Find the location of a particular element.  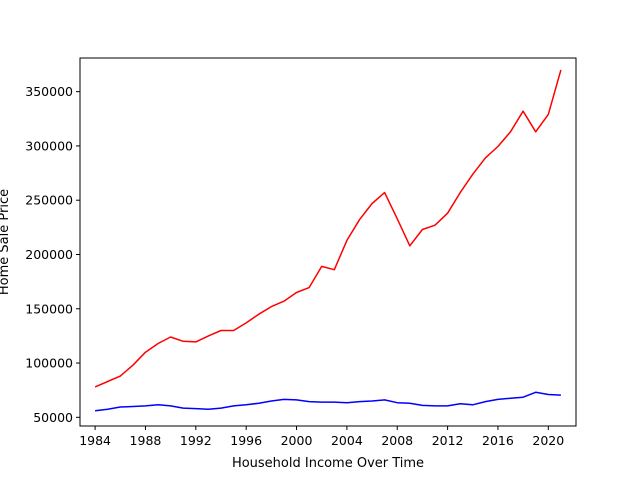

x-tick-label: 1984 is located at coordinates (95, 440).